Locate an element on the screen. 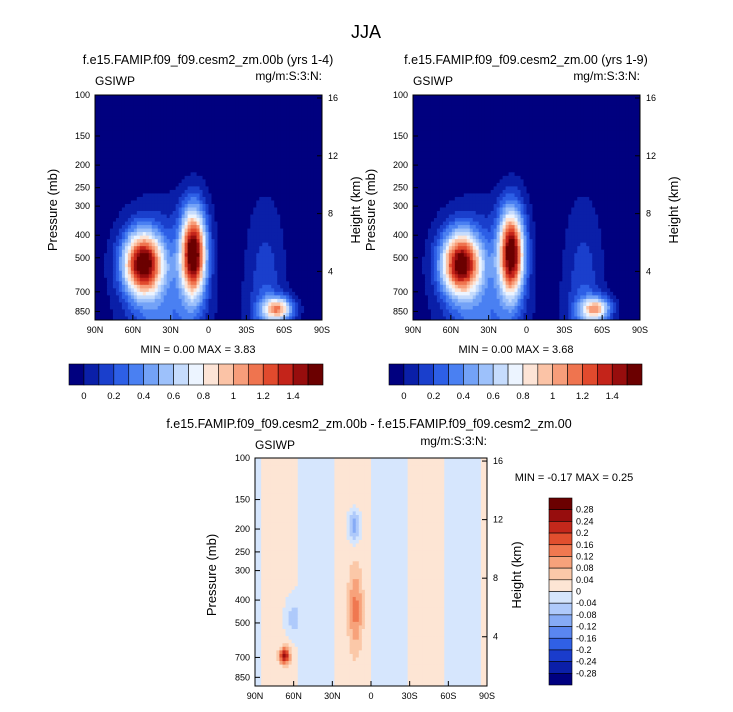  colorbar: 0 0.2 0.4 0.6 0.8 1 1.2 1.4 is located at coordinates (196, 382).